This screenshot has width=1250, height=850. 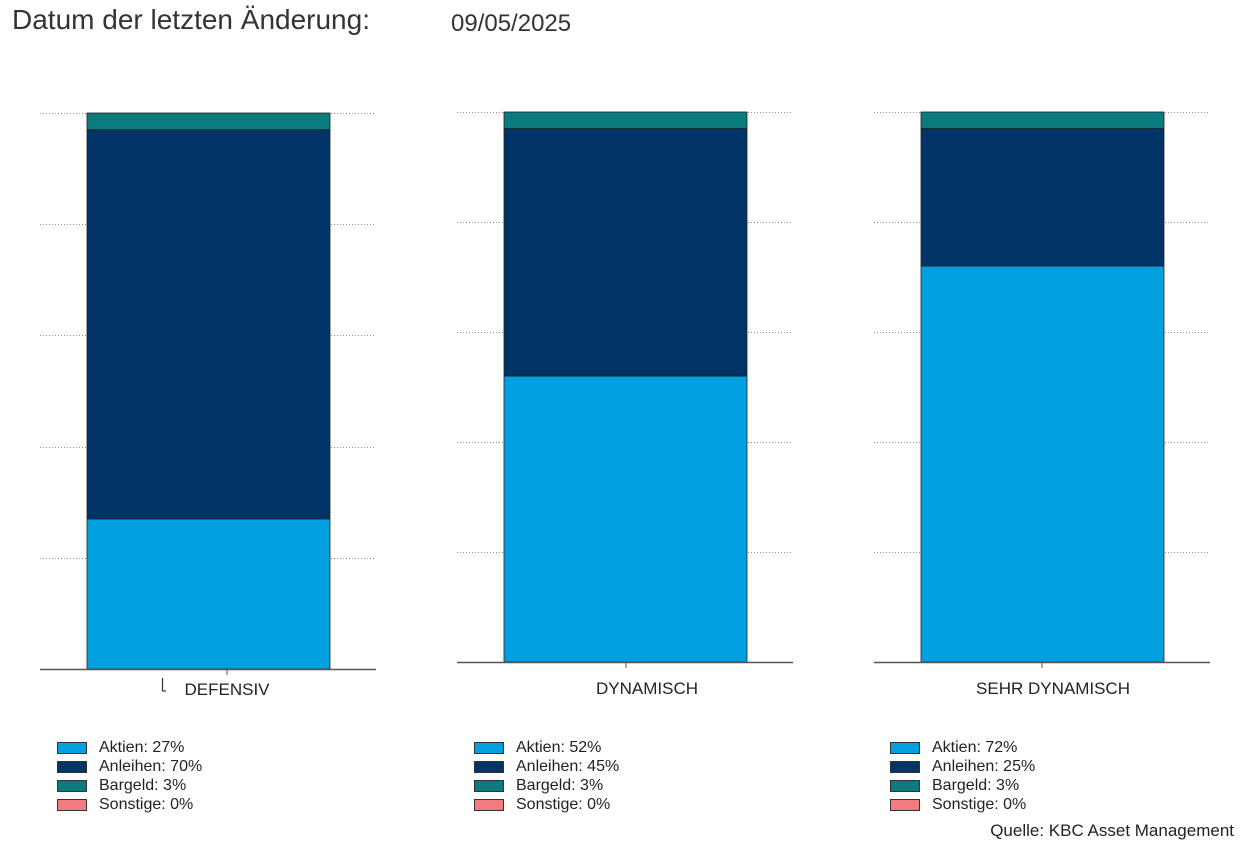 I want to click on legend-text: Aktien: 52%, so click(x=559, y=747).